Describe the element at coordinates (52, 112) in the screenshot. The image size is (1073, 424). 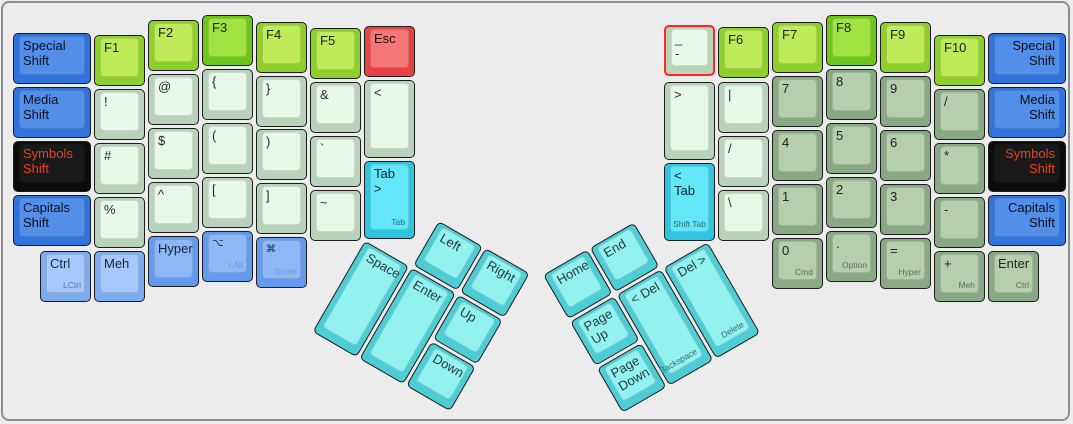
I see `key-media-shift-left: Media Shift` at that location.